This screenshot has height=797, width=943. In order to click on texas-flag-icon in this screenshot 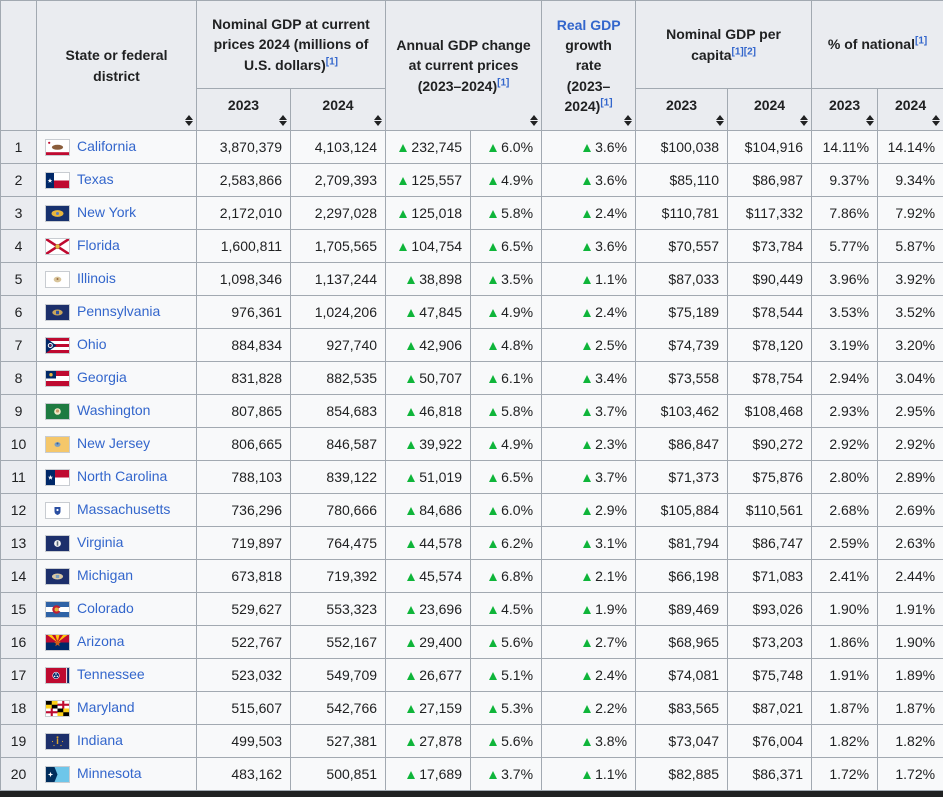, I will do `click(57, 180)`.